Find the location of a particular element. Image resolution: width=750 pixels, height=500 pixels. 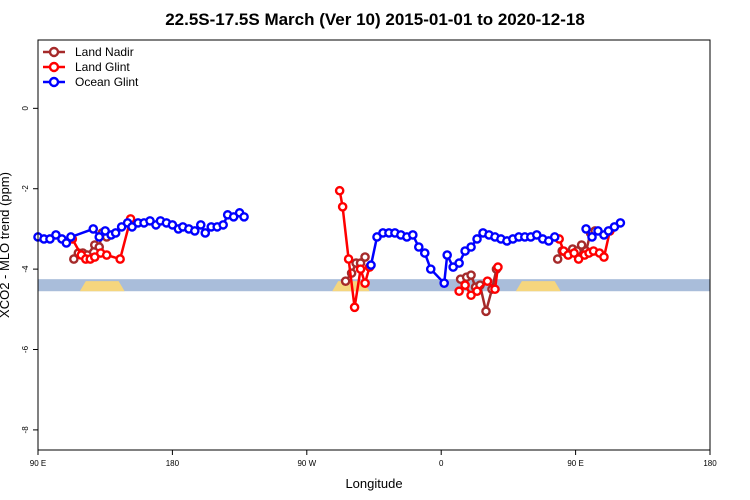

y-axis-ticks: 0 -2 -4 -6 -8 is located at coordinates (29, 270).